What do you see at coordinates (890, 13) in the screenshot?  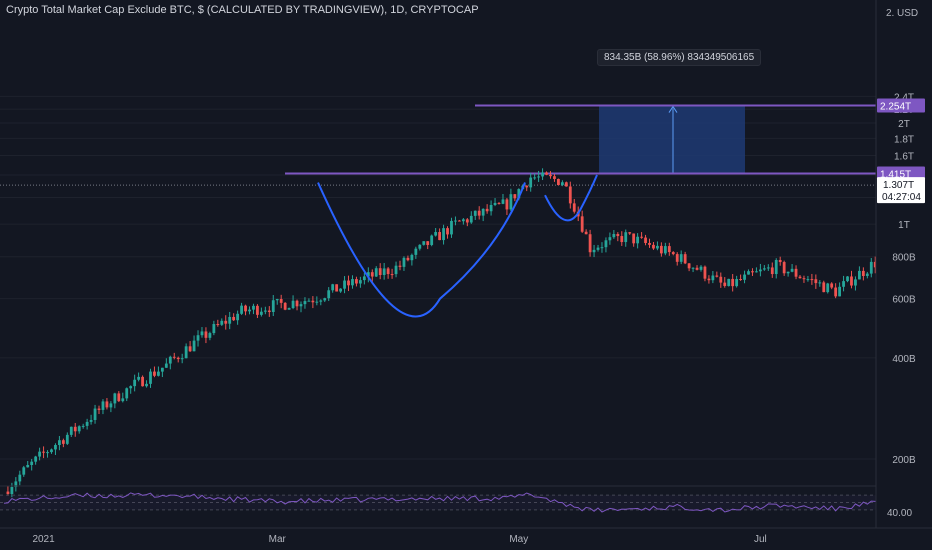 I see `price-scale-top-value: 2.` at bounding box center [890, 13].